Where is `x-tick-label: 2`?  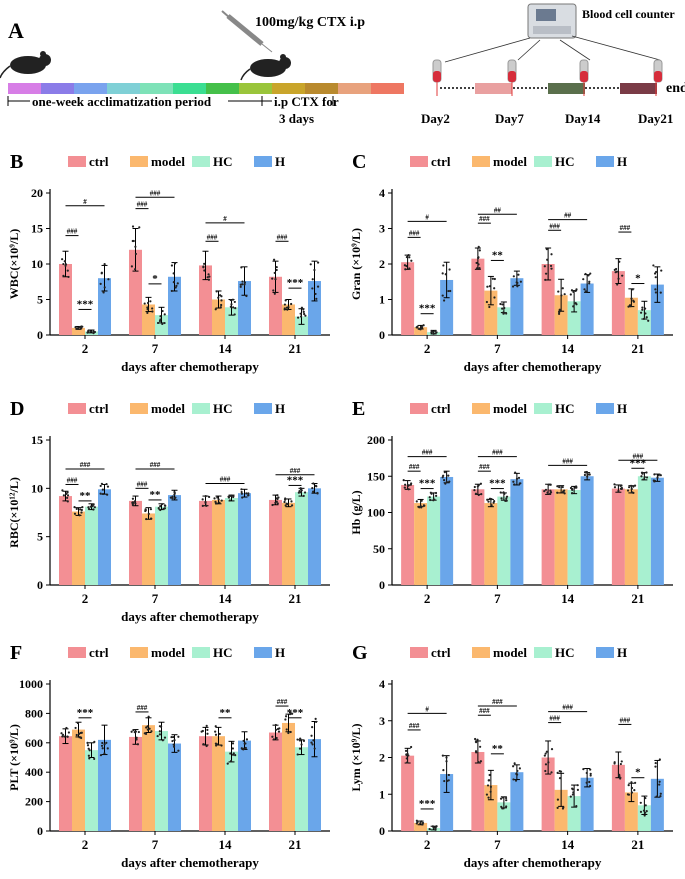 x-tick-label: 2 is located at coordinates (85, 844).